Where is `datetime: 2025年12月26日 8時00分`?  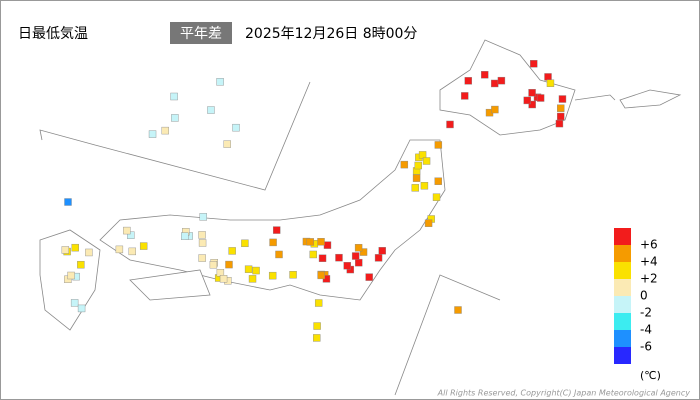
datetime: 2025年12月26日 8時00分 is located at coordinates (331, 34).